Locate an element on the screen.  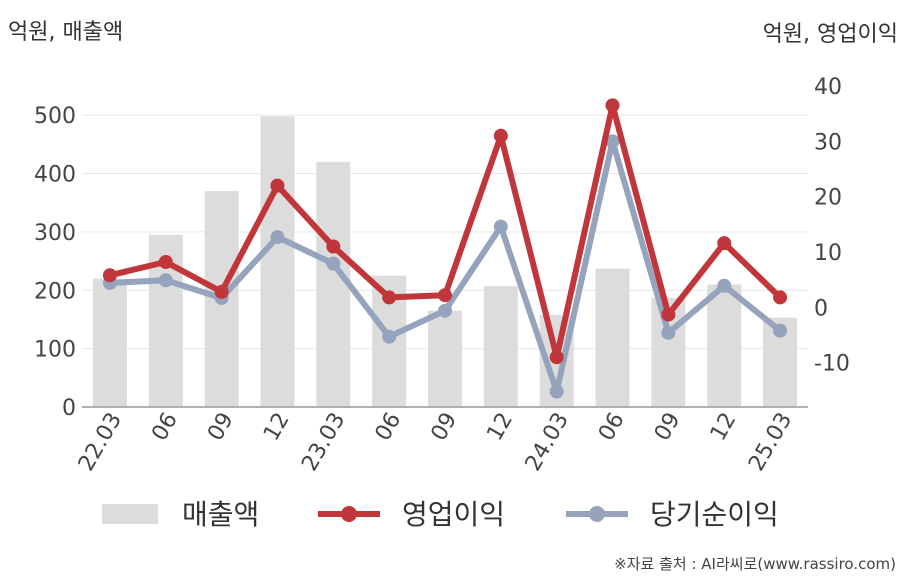
right-tick-label: 20 is located at coordinates (828, 198).